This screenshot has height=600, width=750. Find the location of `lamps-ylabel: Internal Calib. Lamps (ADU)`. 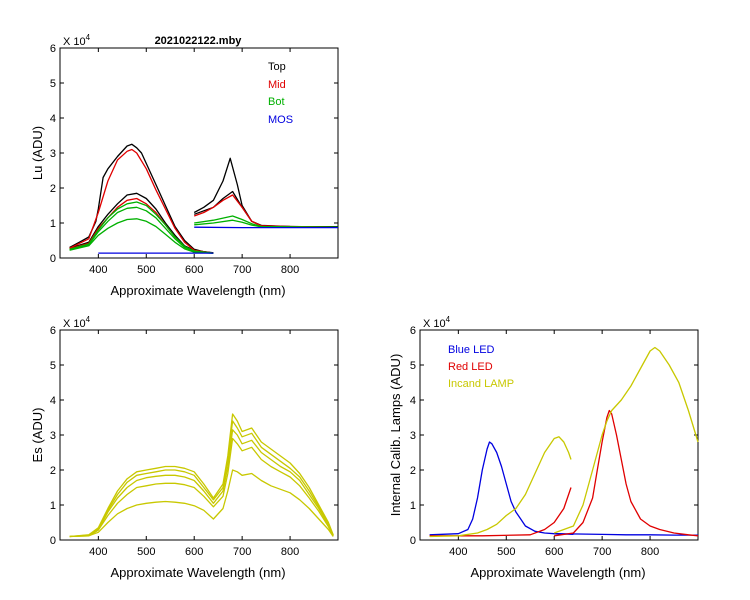

lamps-ylabel: Internal Calib. Lamps (ADU) is located at coordinates (395, 435).